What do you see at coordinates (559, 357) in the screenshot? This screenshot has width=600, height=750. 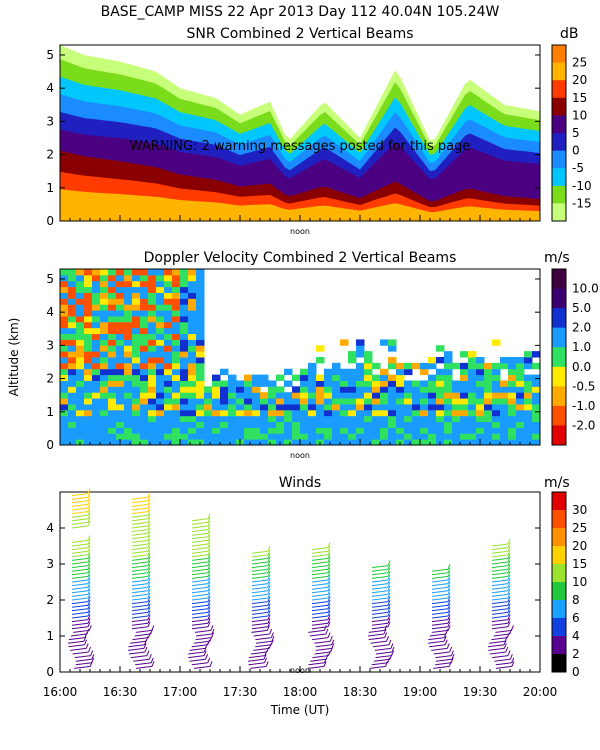 I see `doppler-colorbar-frame` at bounding box center [559, 357].